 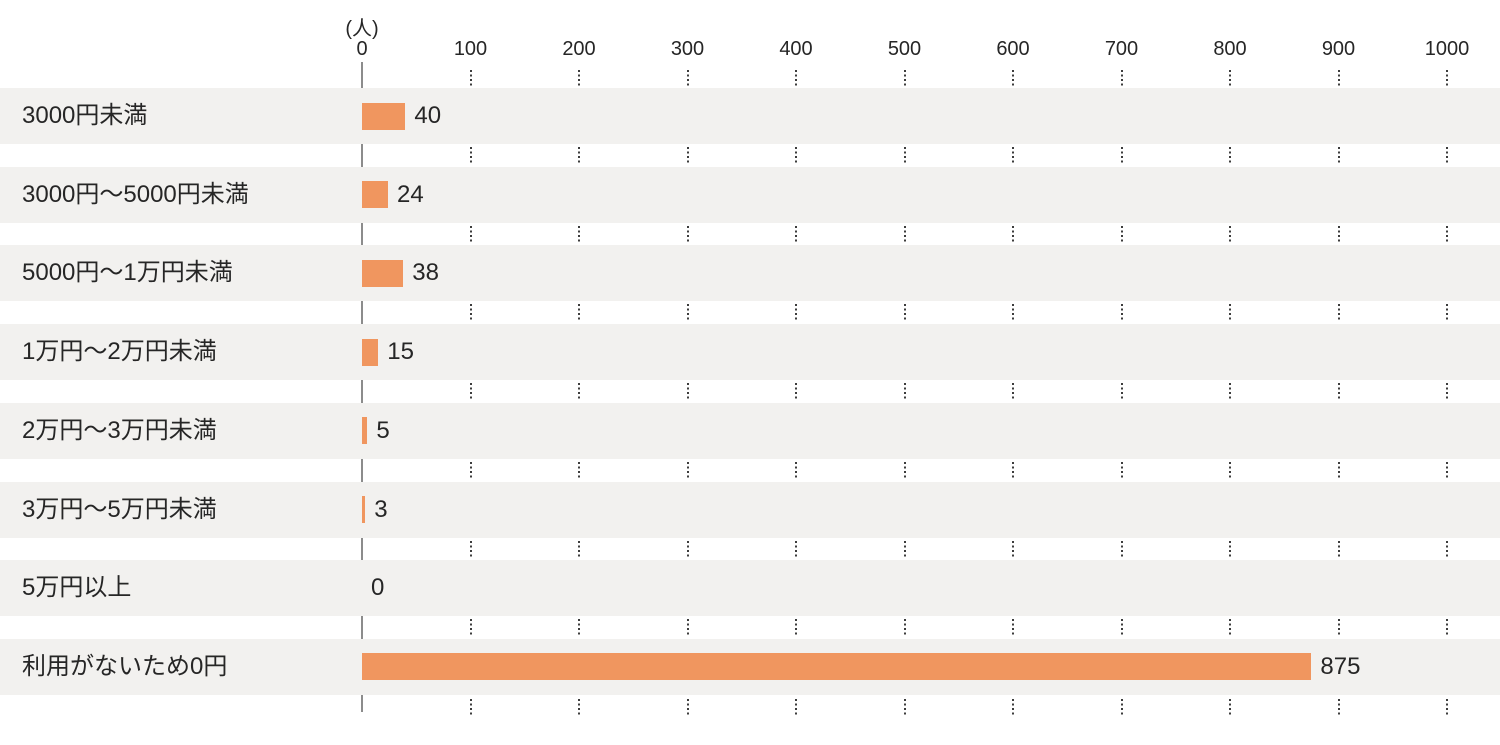 I want to click on category-label: 1万円〜2万円未満, so click(x=119, y=352).